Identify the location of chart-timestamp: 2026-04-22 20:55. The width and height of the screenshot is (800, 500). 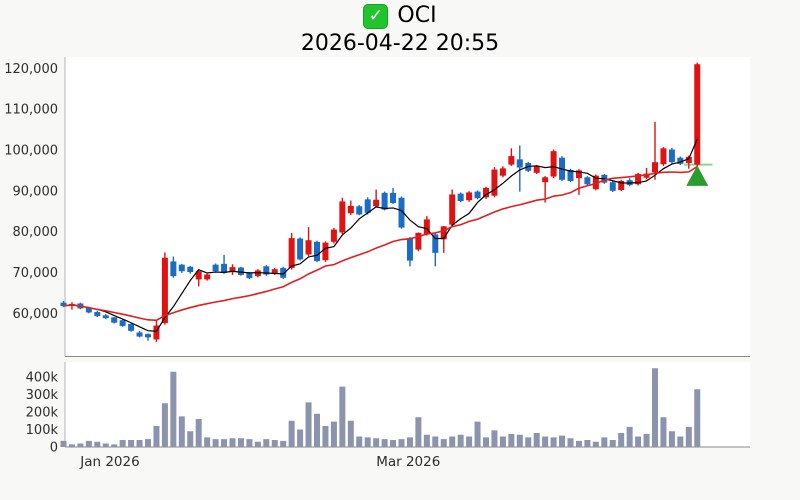
(400, 43).